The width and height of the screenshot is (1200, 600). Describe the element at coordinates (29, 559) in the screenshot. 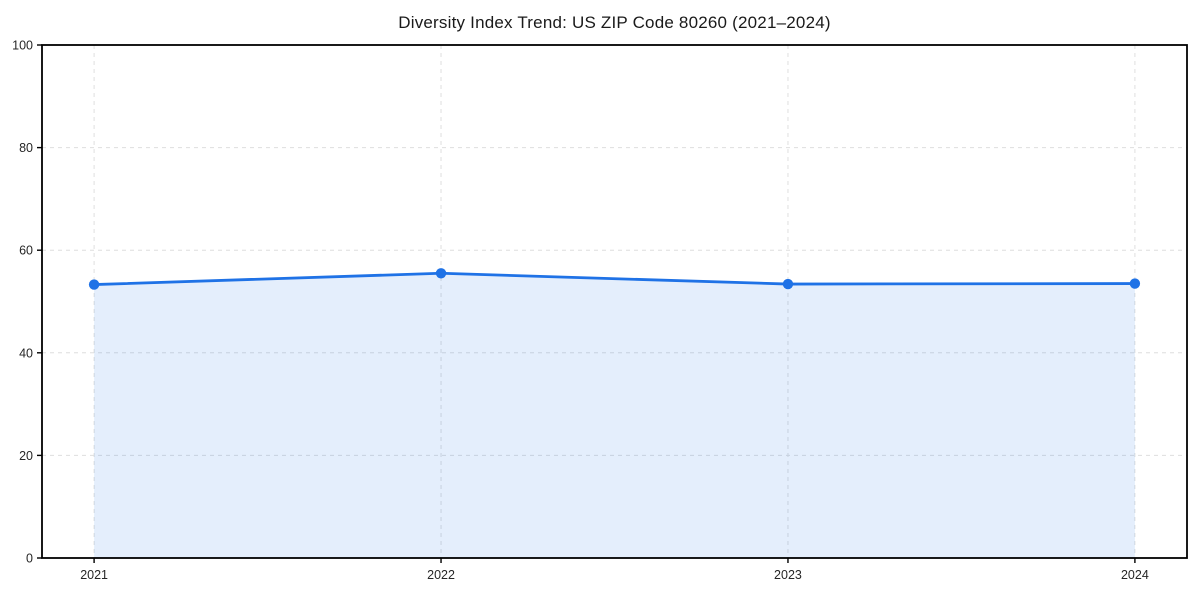

I see `y-tick-label: 0` at that location.